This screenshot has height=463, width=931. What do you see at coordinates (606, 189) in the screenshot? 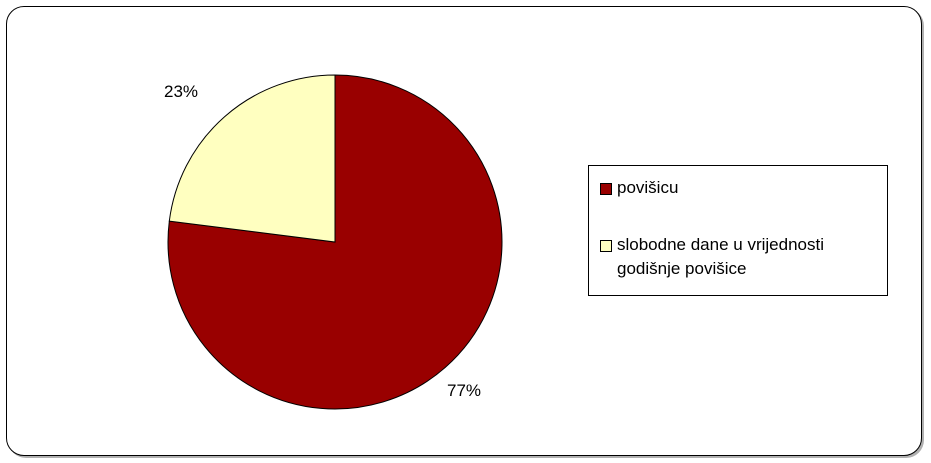
I see `legend-swatch-povisicu` at bounding box center [606, 189].